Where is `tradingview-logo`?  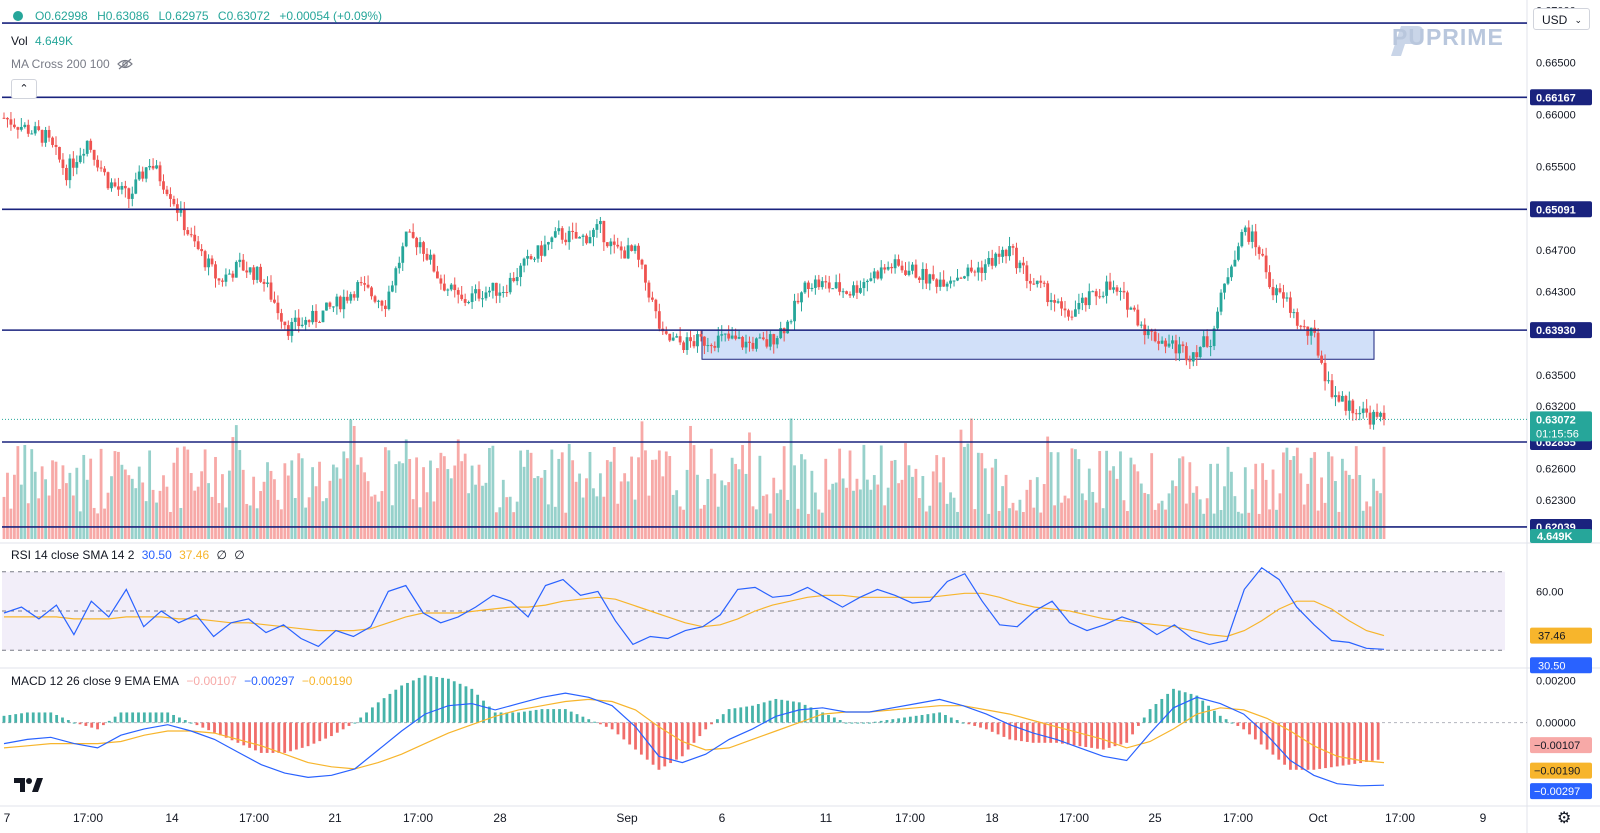
tradingview-logo is located at coordinates (29, 787).